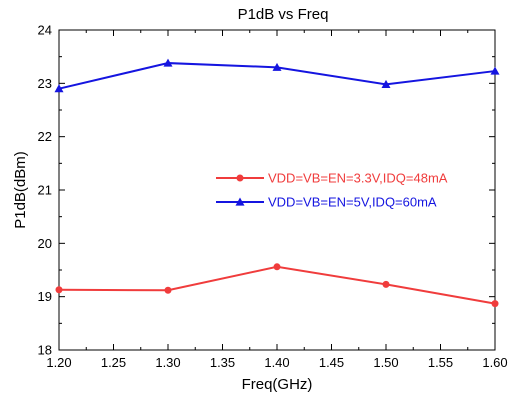 This screenshot has height=394, width=512. I want to click on x-tick-label: 1.35, so click(222, 362).